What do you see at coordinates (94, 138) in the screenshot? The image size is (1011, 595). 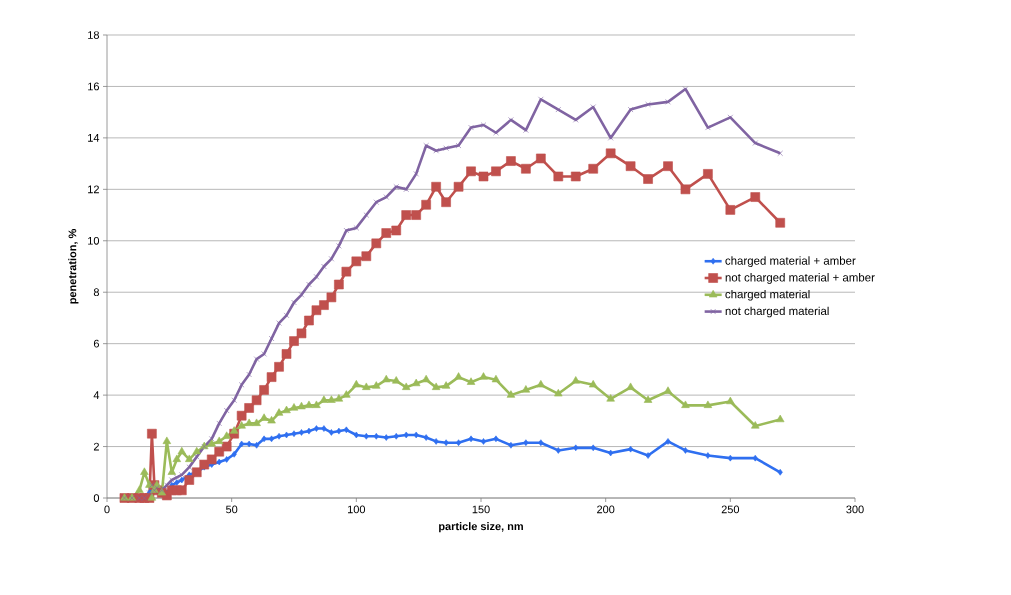 I see `y-tick-label: 14` at bounding box center [94, 138].